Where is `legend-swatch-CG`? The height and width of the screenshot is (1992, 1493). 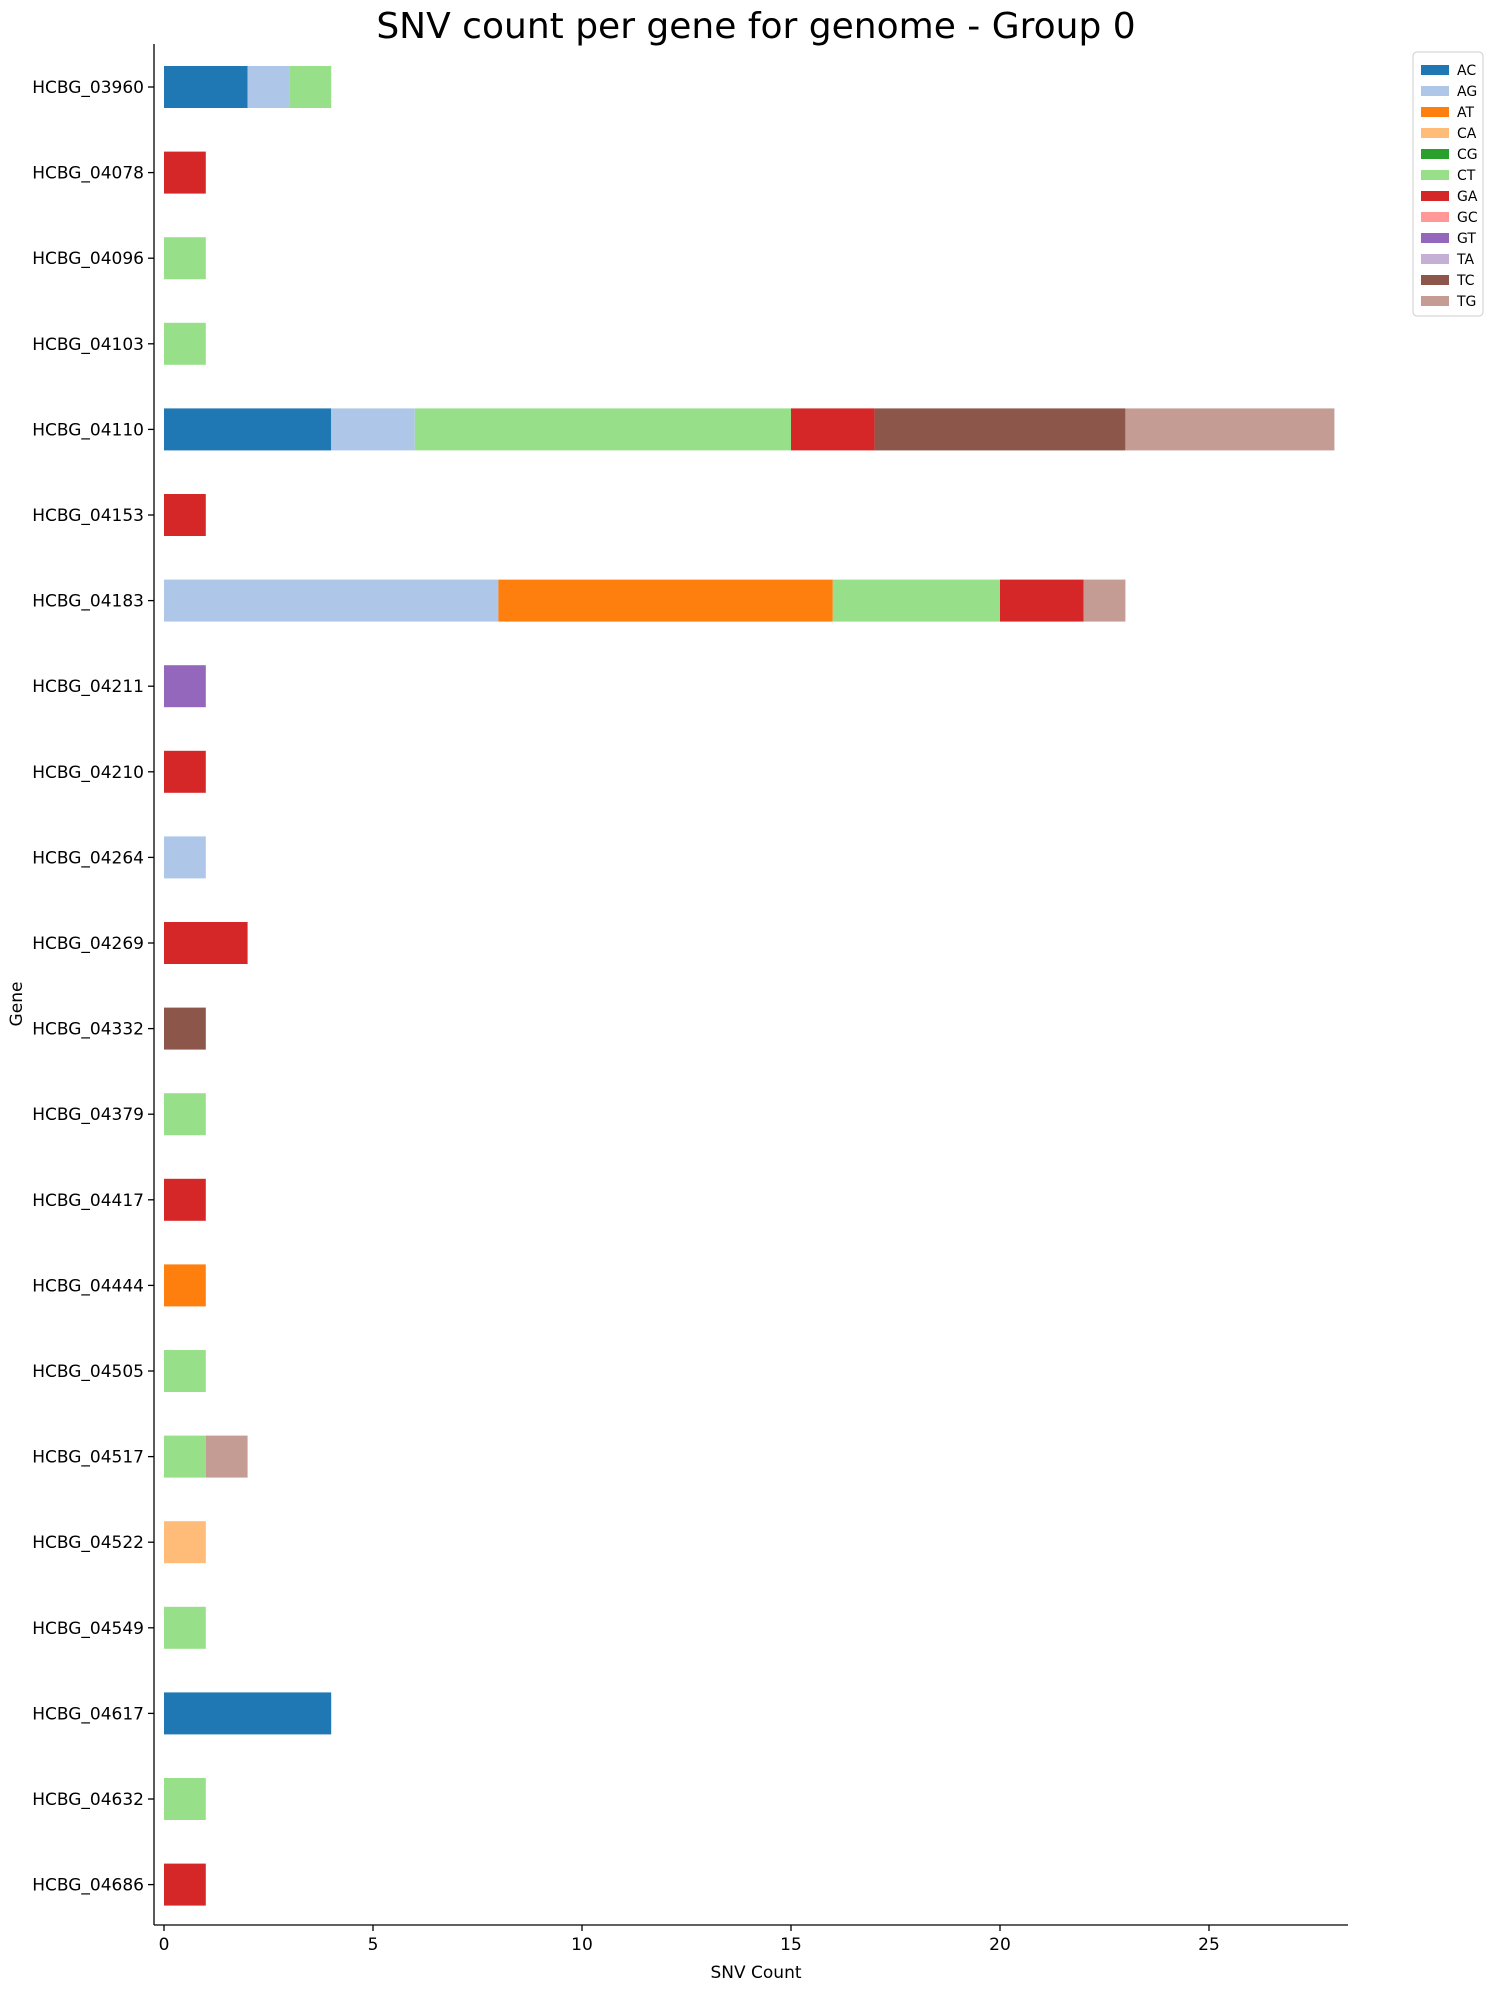
legend-swatch-CG is located at coordinates (1435, 154).